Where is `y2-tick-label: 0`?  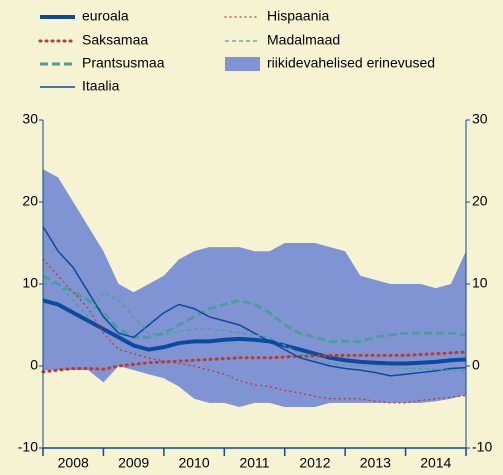
y2-tick-label: 0 is located at coordinates (476, 365).